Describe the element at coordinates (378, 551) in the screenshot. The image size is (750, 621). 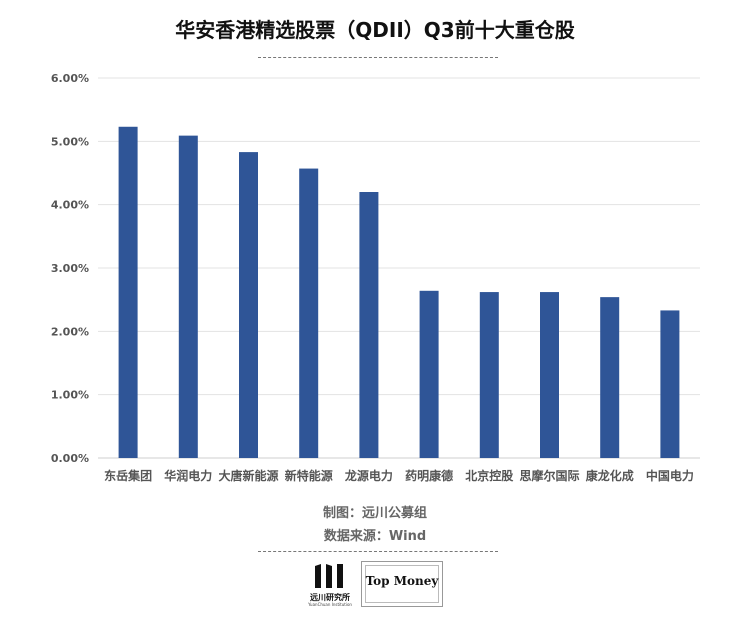
I see `footer-divider` at that location.